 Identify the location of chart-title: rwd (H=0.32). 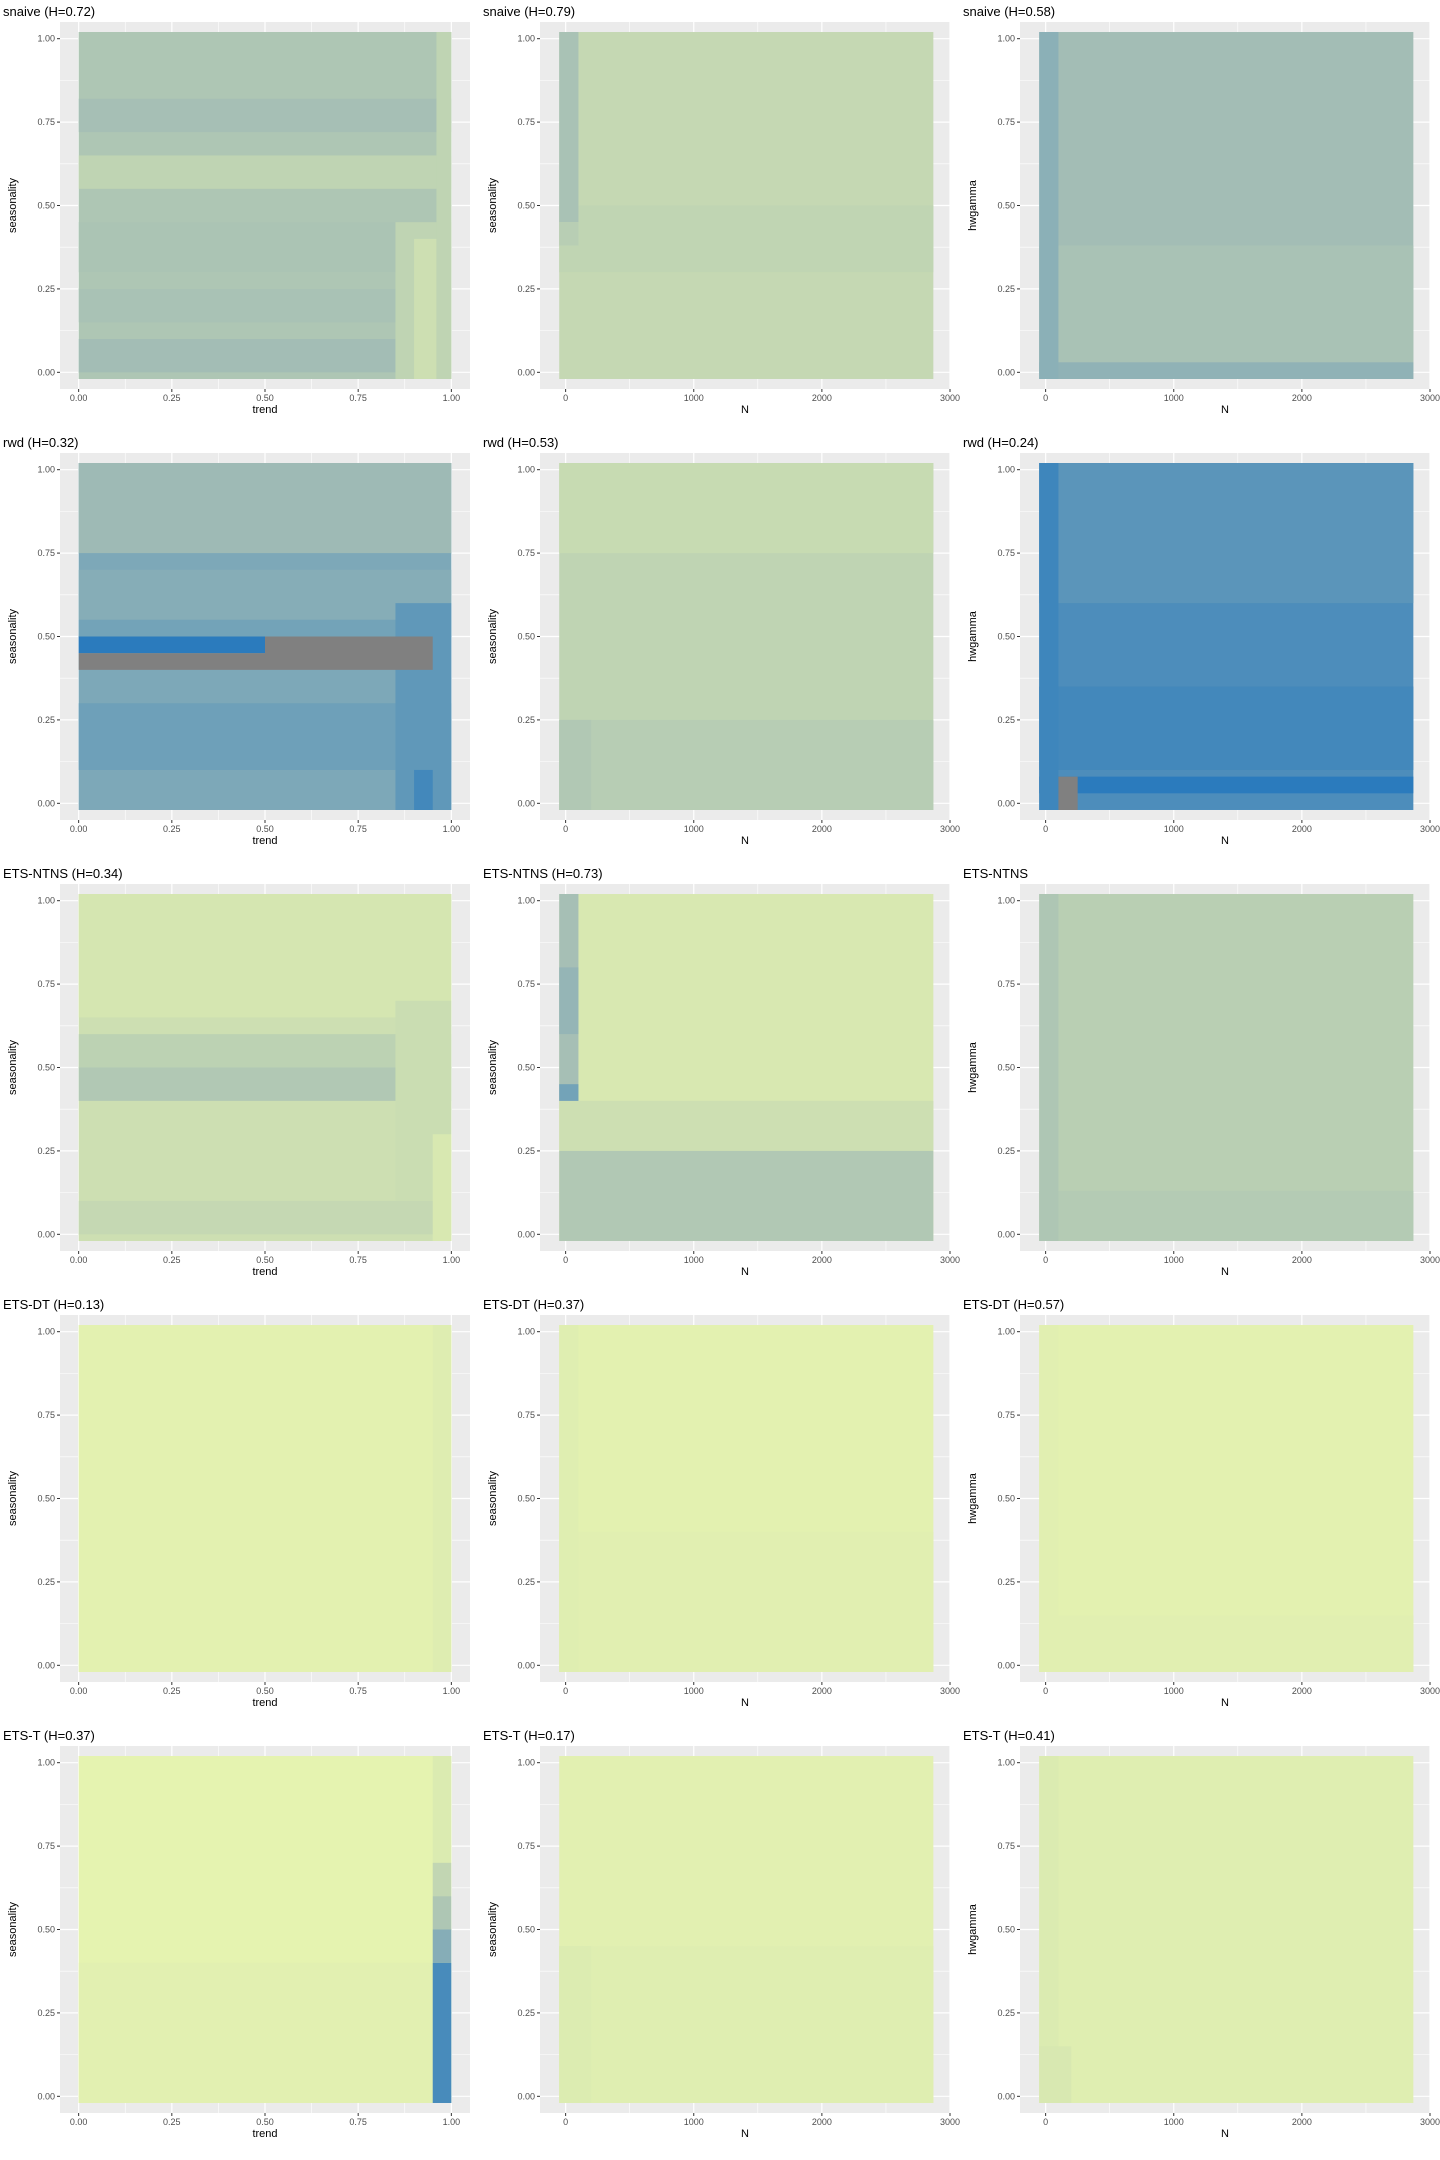
(41, 442).